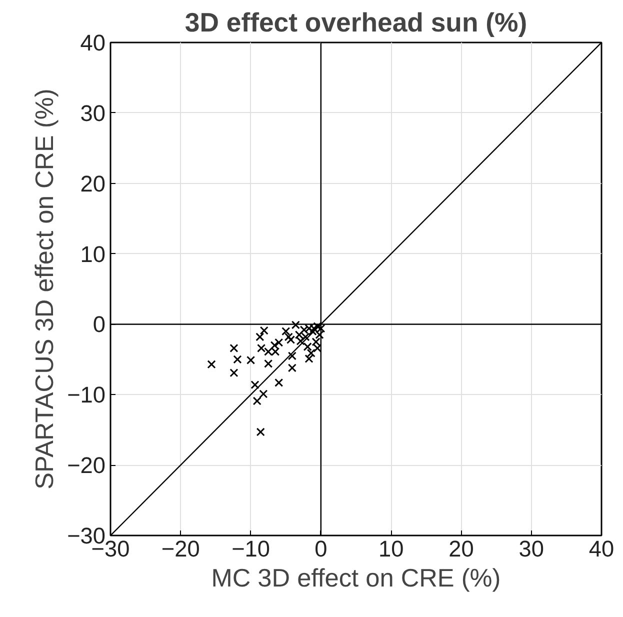 This screenshot has height=617, width=623. I want to click on y-tick-label: 20, so click(93, 183).